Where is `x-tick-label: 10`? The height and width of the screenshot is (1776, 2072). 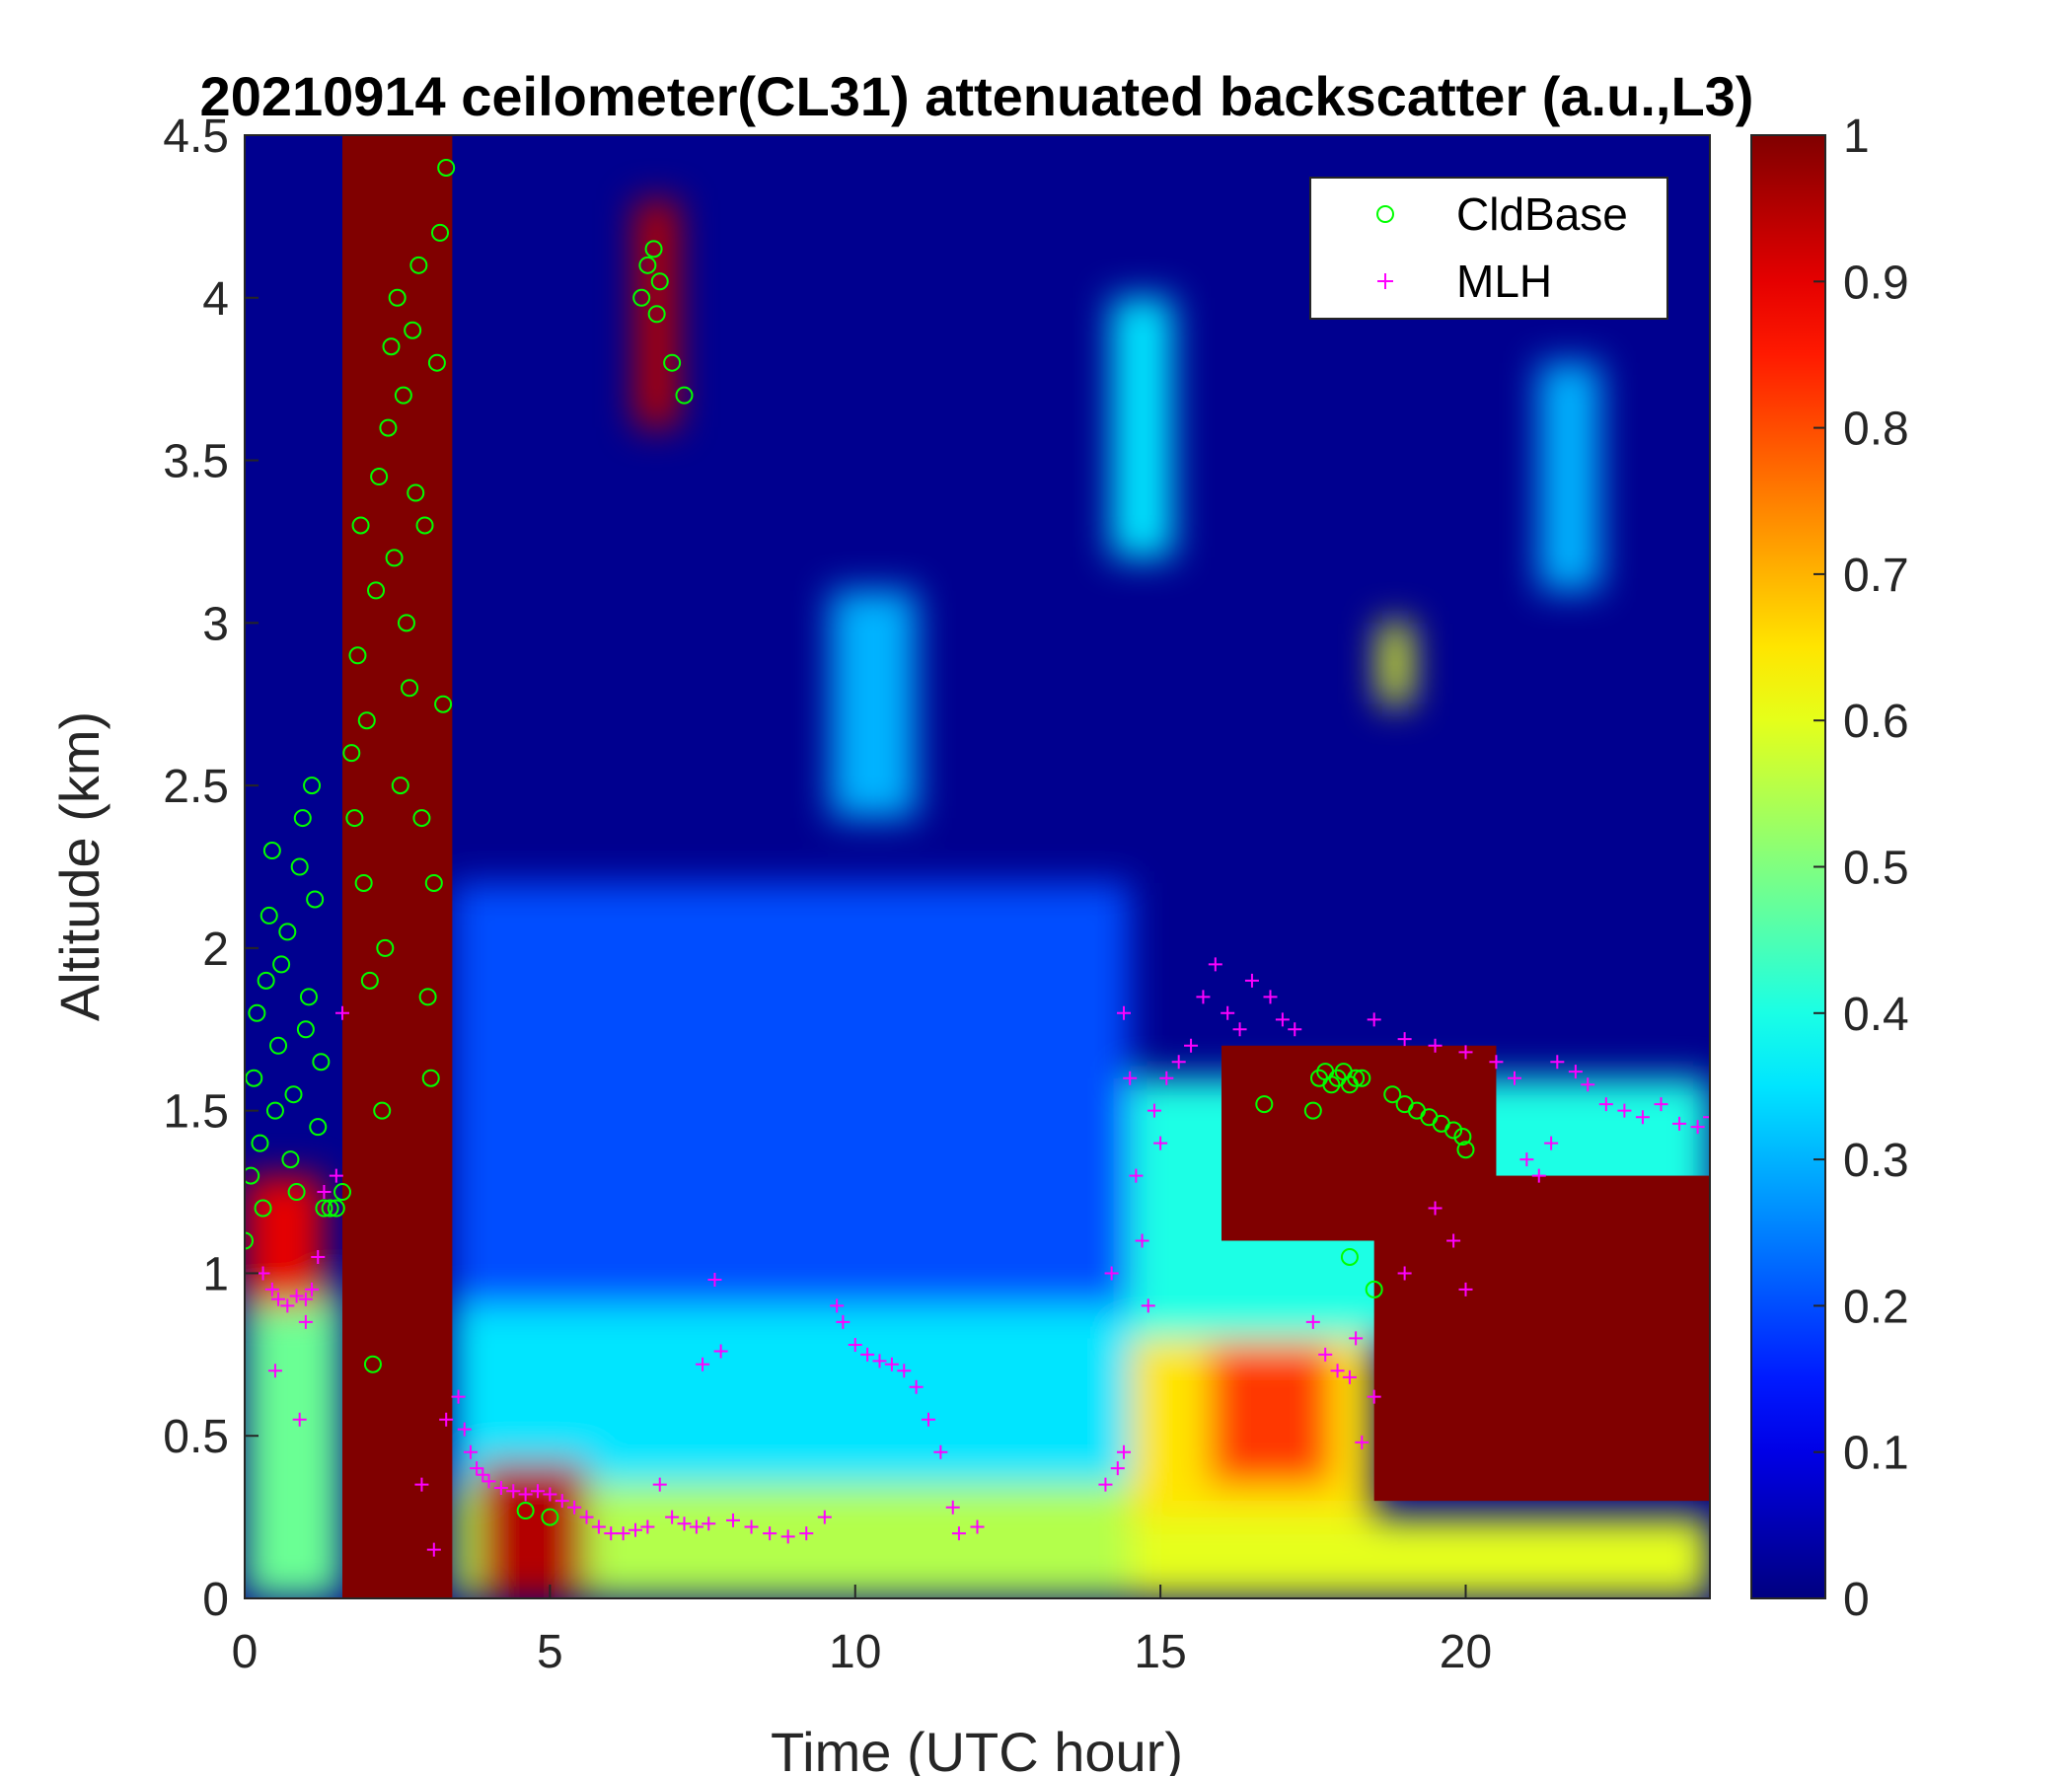 x-tick-label: 10 is located at coordinates (855, 1652).